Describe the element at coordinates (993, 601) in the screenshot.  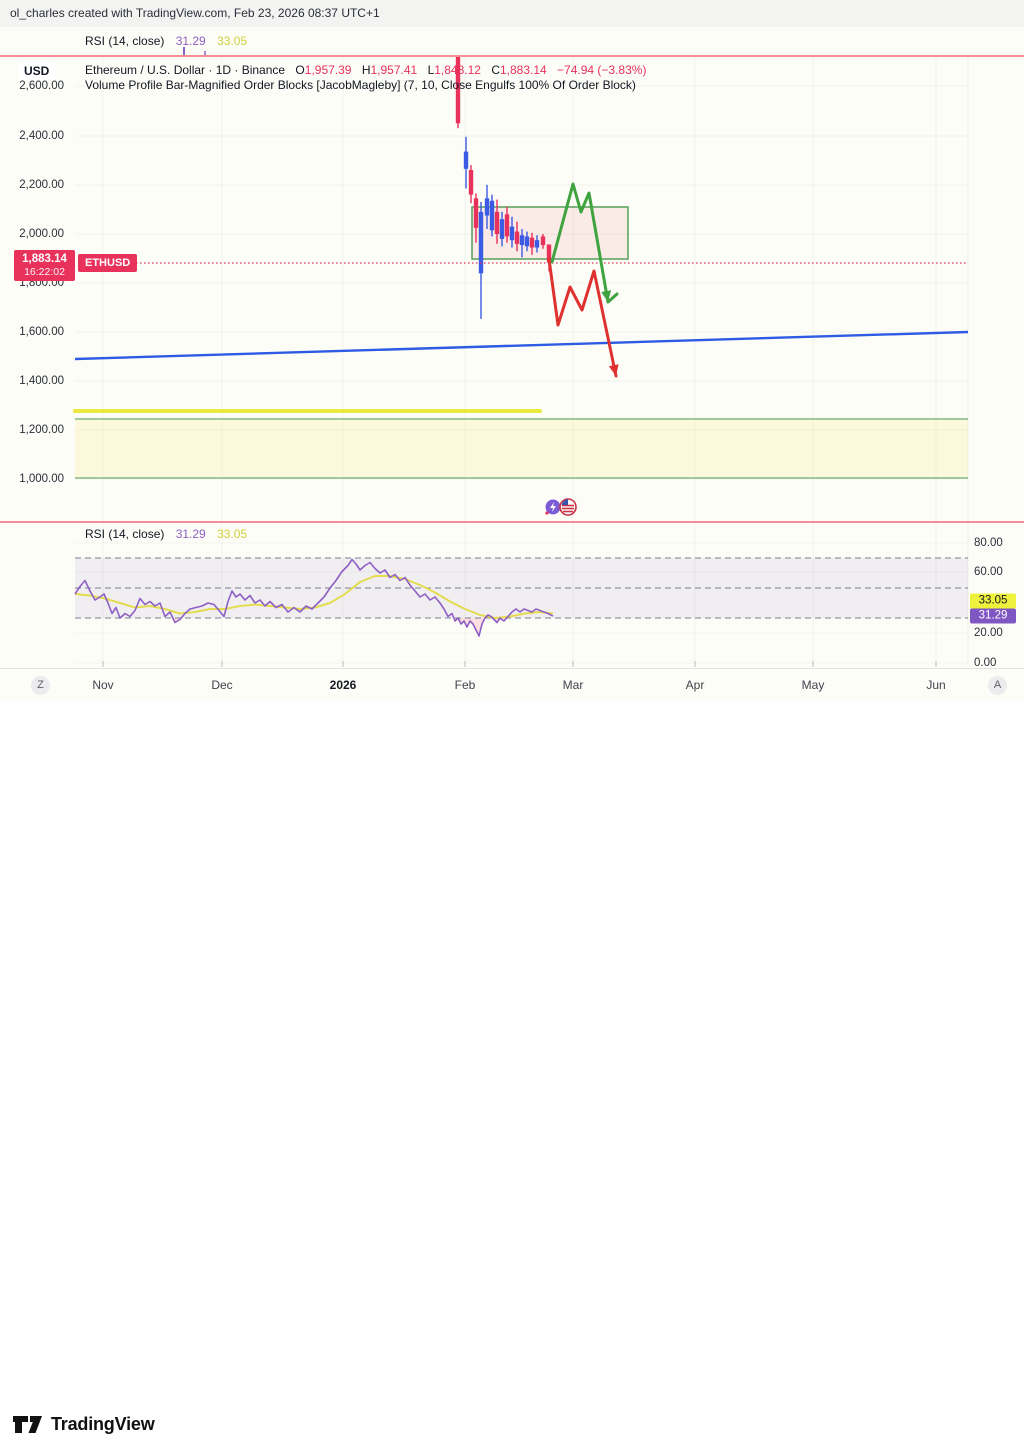
I see `rsi-smooth-badge: 33.05` at that location.